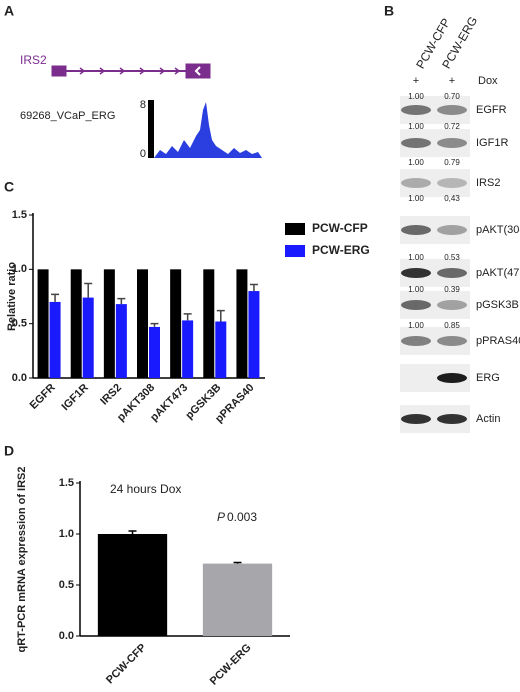 This screenshot has height=692, width=520. I want to click on x-tick-label: IRS2, so click(111, 395).